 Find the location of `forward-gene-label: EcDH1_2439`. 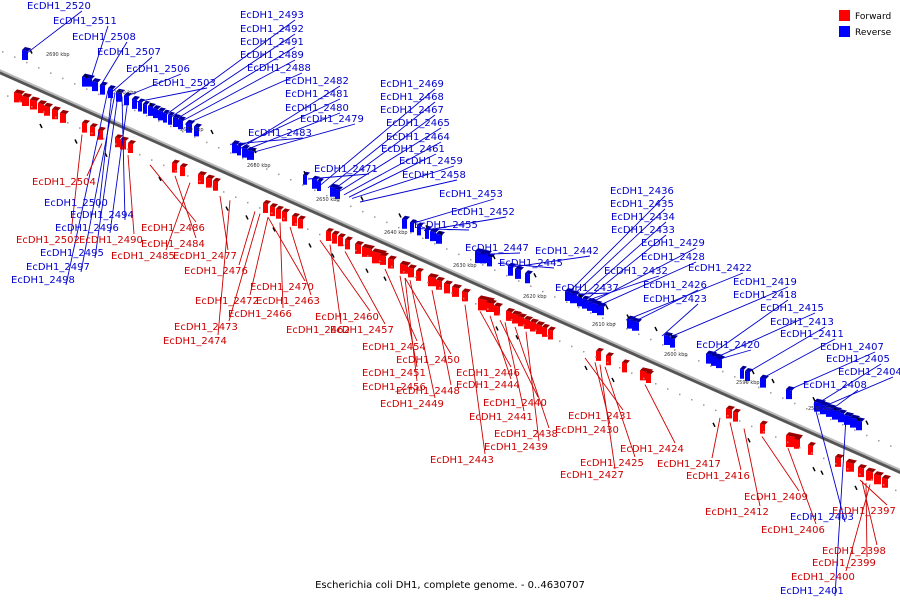

forward-gene-label: EcDH1_2439 is located at coordinates (516, 447).